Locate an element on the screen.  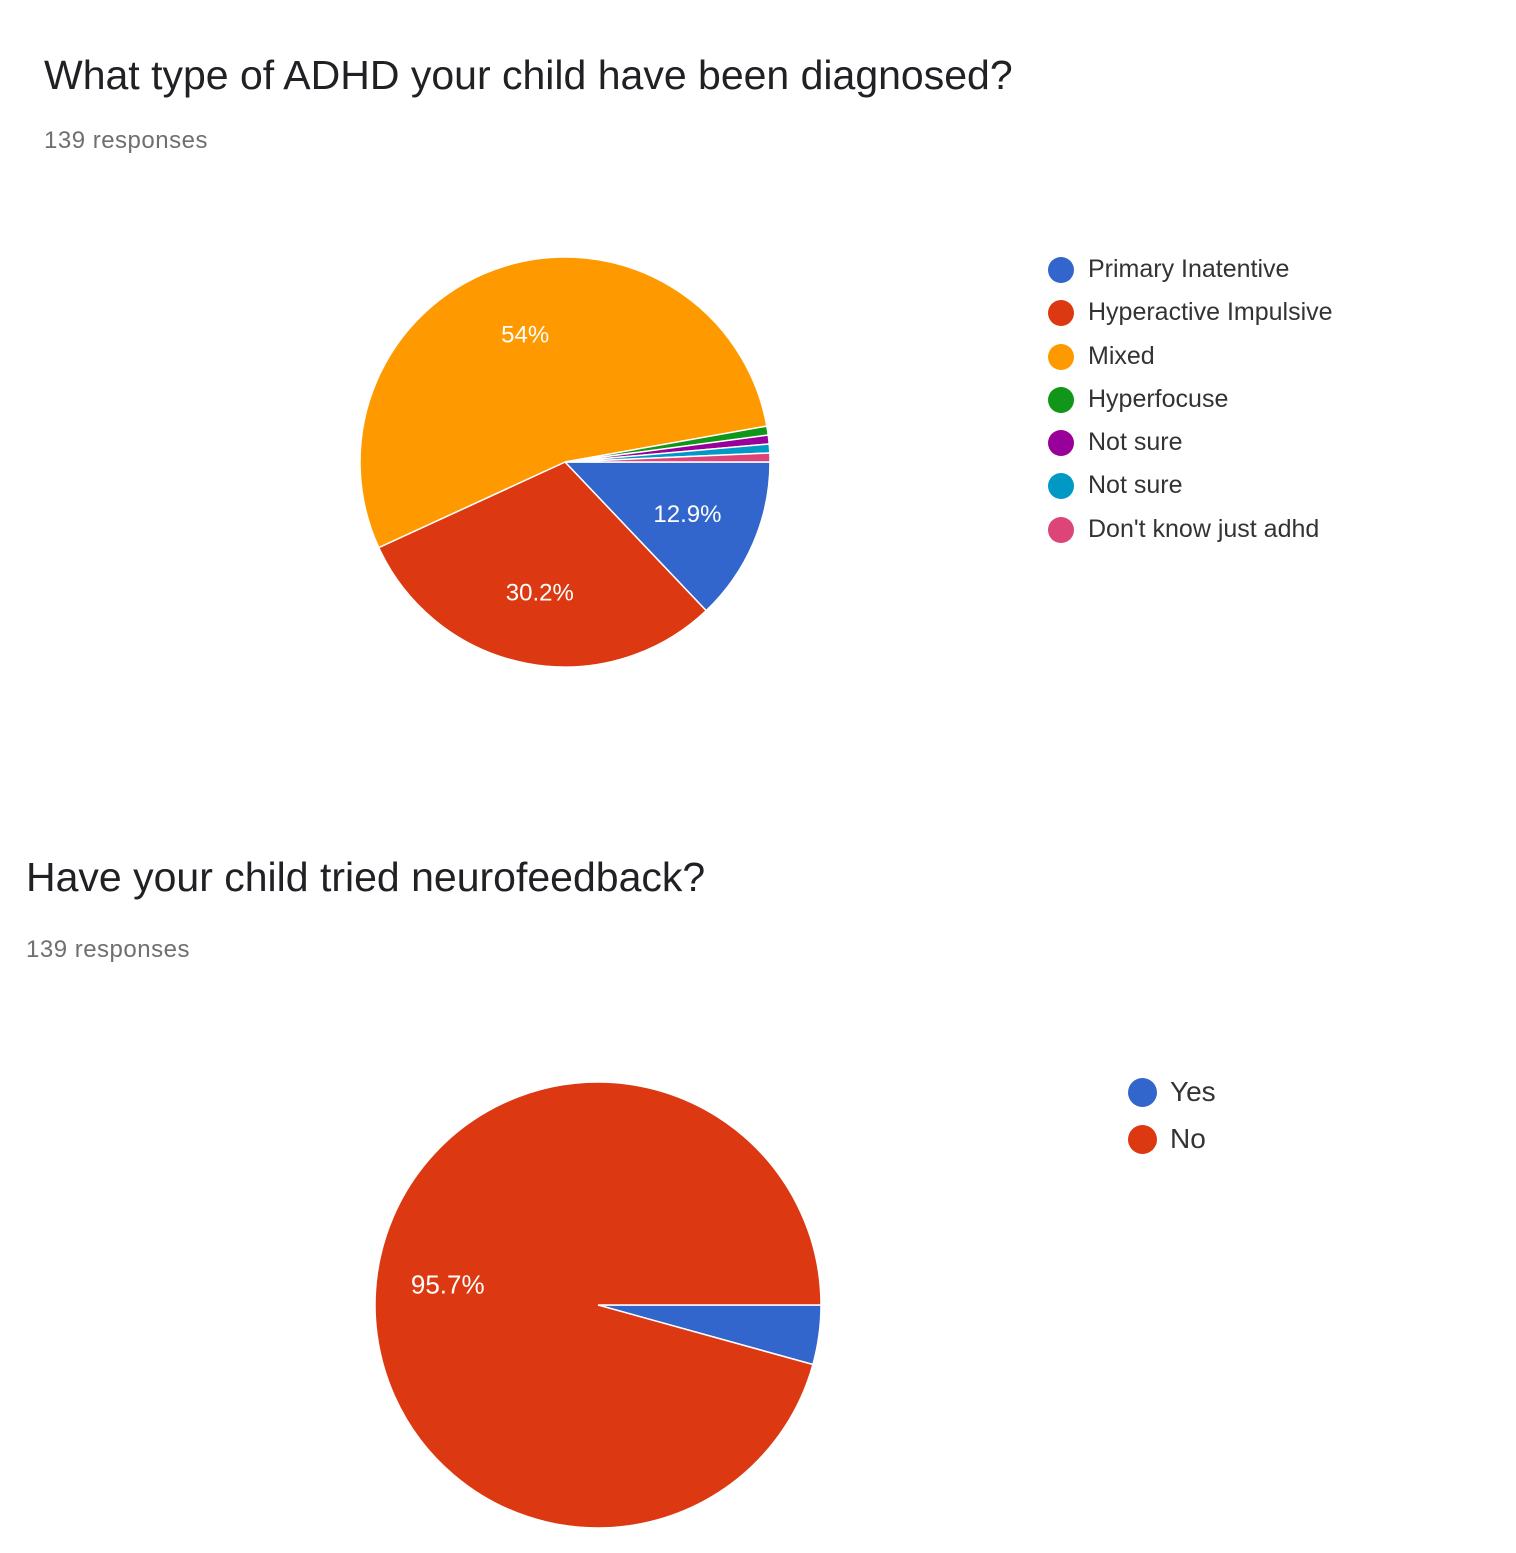
legend-label: Hyperactive Impulsive is located at coordinates (1210, 312).